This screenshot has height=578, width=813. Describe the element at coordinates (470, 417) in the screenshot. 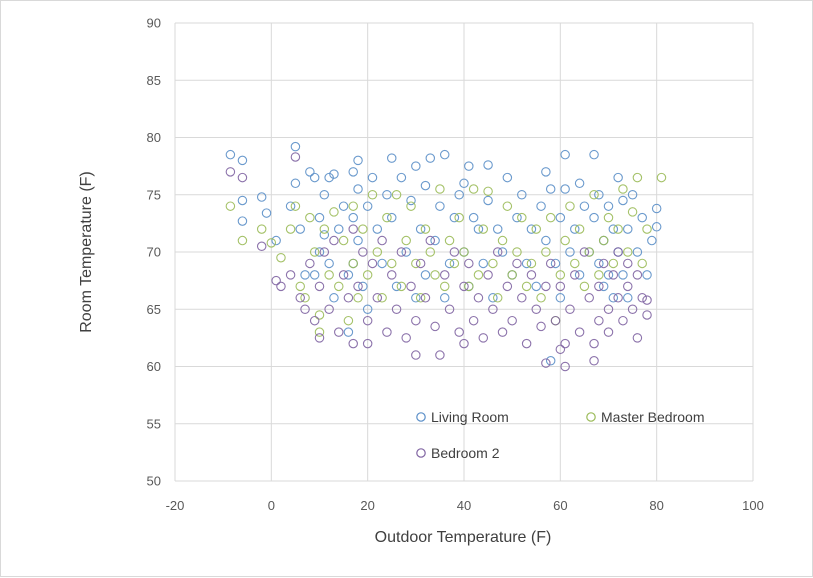

I see `legend-label-living-room: Living Room` at that location.